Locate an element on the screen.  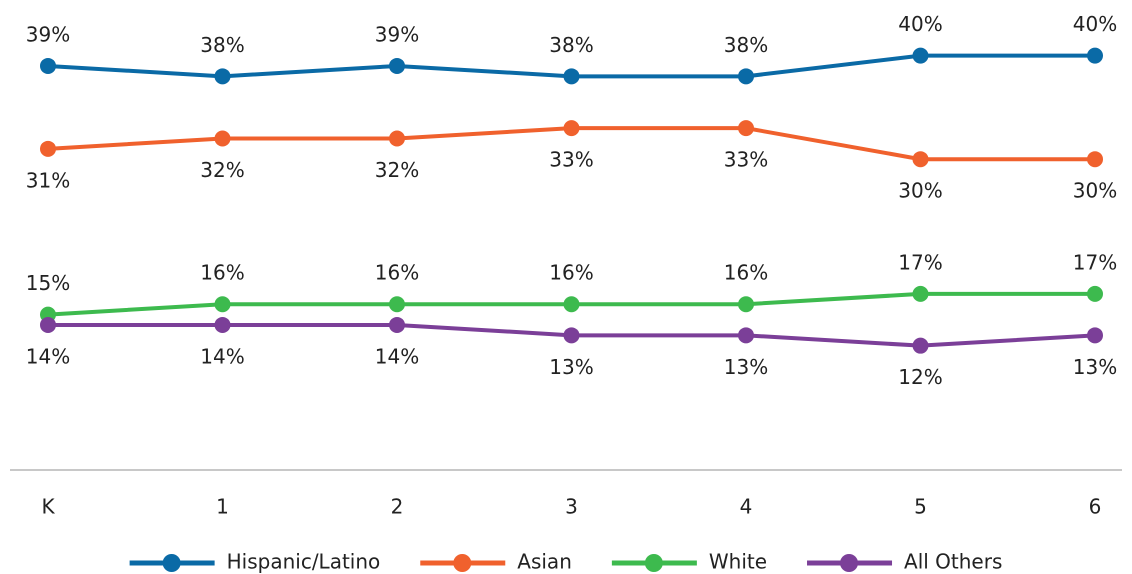
legend-label: All Others is located at coordinates (953, 562).